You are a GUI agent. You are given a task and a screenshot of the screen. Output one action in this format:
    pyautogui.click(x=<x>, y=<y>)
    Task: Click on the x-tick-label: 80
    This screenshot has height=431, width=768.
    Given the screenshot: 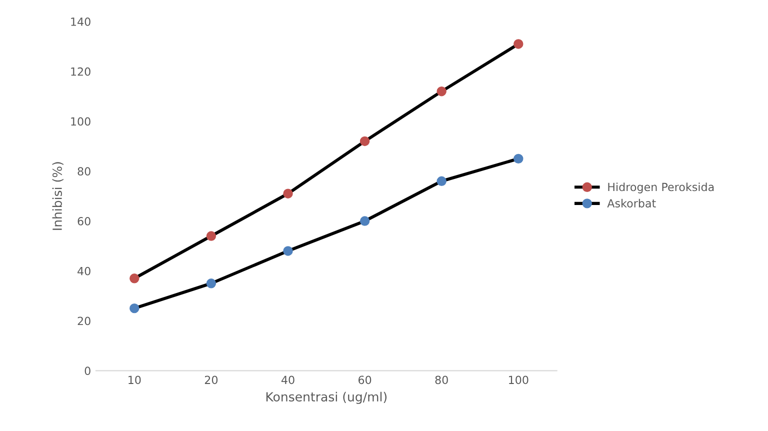 What is the action you would take?
    pyautogui.click(x=441, y=380)
    